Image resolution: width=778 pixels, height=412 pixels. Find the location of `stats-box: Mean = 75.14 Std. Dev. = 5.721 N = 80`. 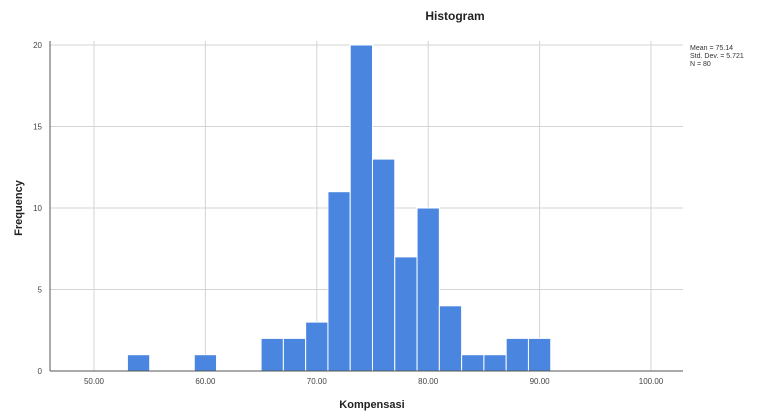

stats-box: Mean = 75.14 Std. Dev. = 5.721 N = 80 is located at coordinates (717, 56).